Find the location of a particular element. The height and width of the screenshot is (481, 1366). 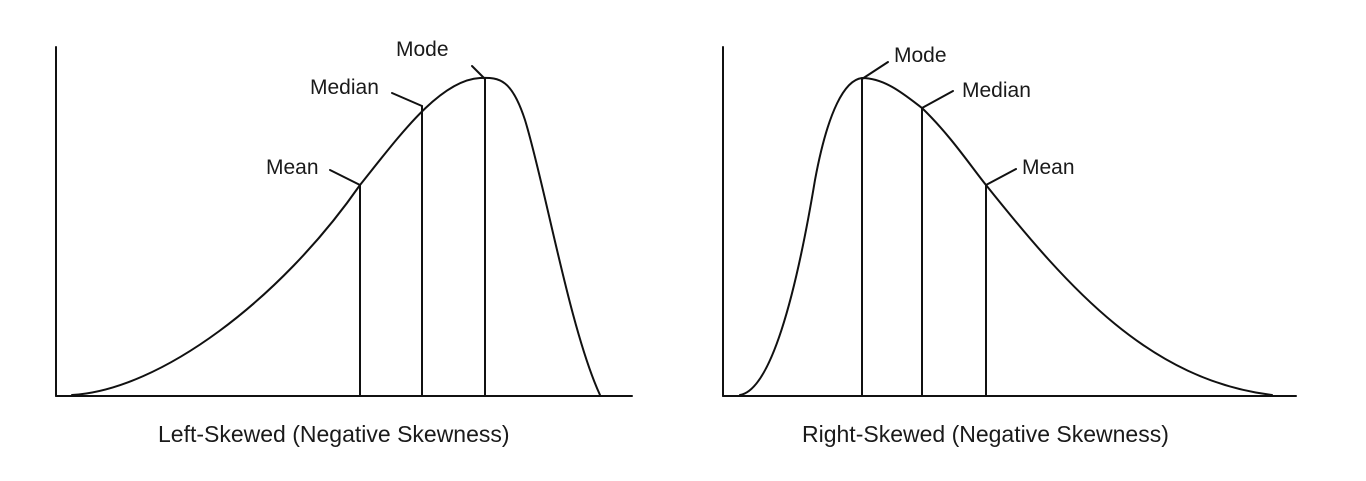

right-panel-caption: Right-Skewed (Negative Skewness) is located at coordinates (985, 434).